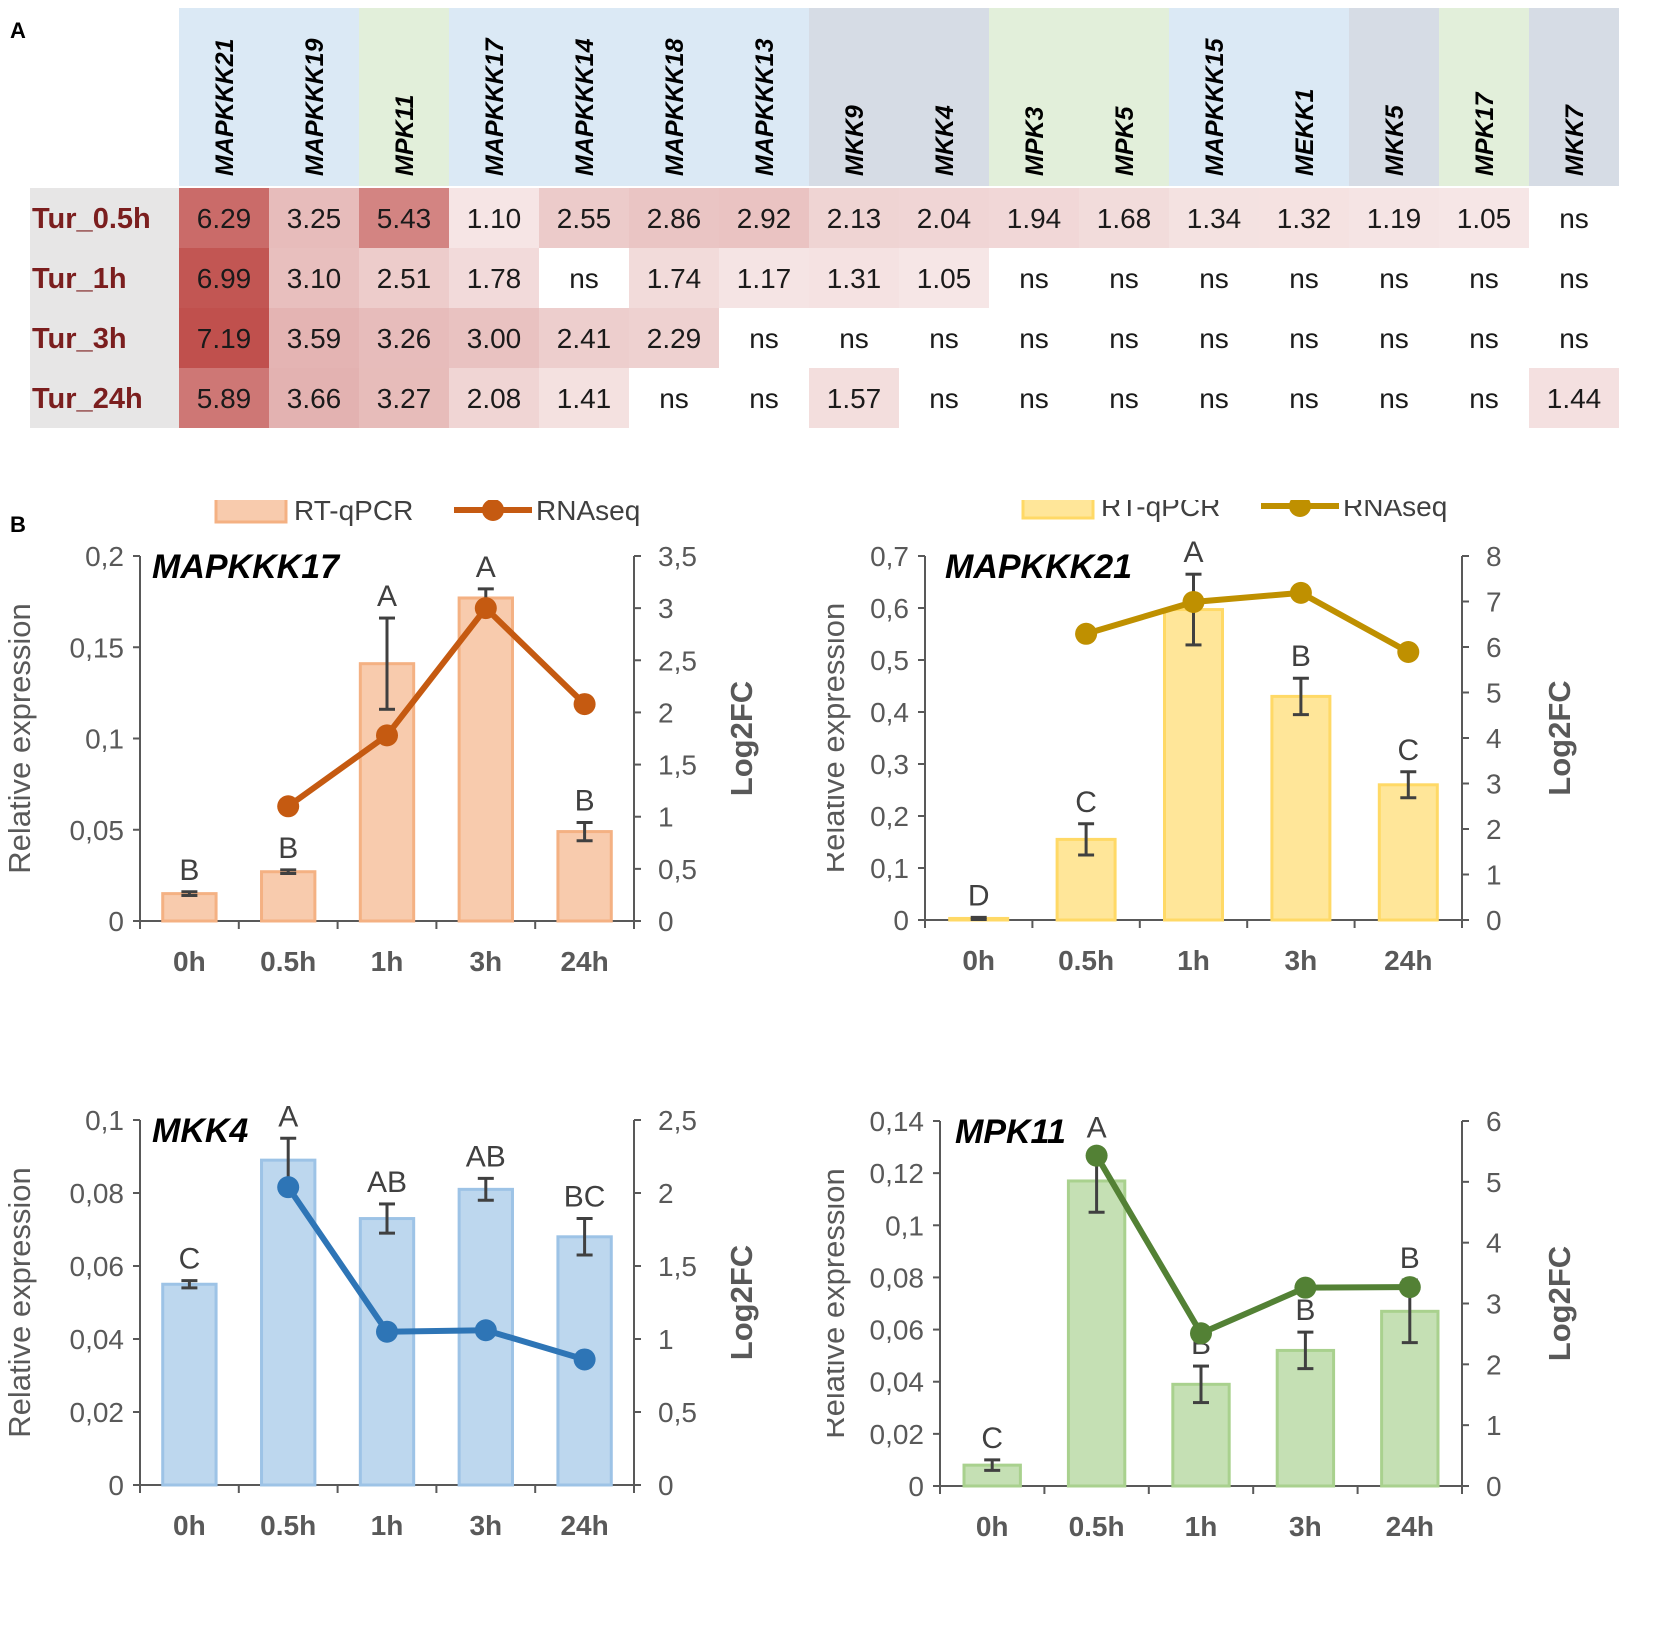 The width and height of the screenshot is (1654, 1645). Describe the element at coordinates (1494, 647) in the screenshot. I see `y2-tick-label: 6` at that location.